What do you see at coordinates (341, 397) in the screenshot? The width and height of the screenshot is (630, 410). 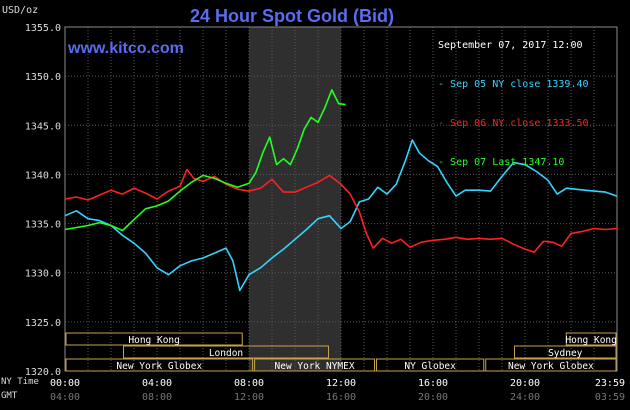 I see `x-tick-label-gmt: 16:00` at bounding box center [341, 397].